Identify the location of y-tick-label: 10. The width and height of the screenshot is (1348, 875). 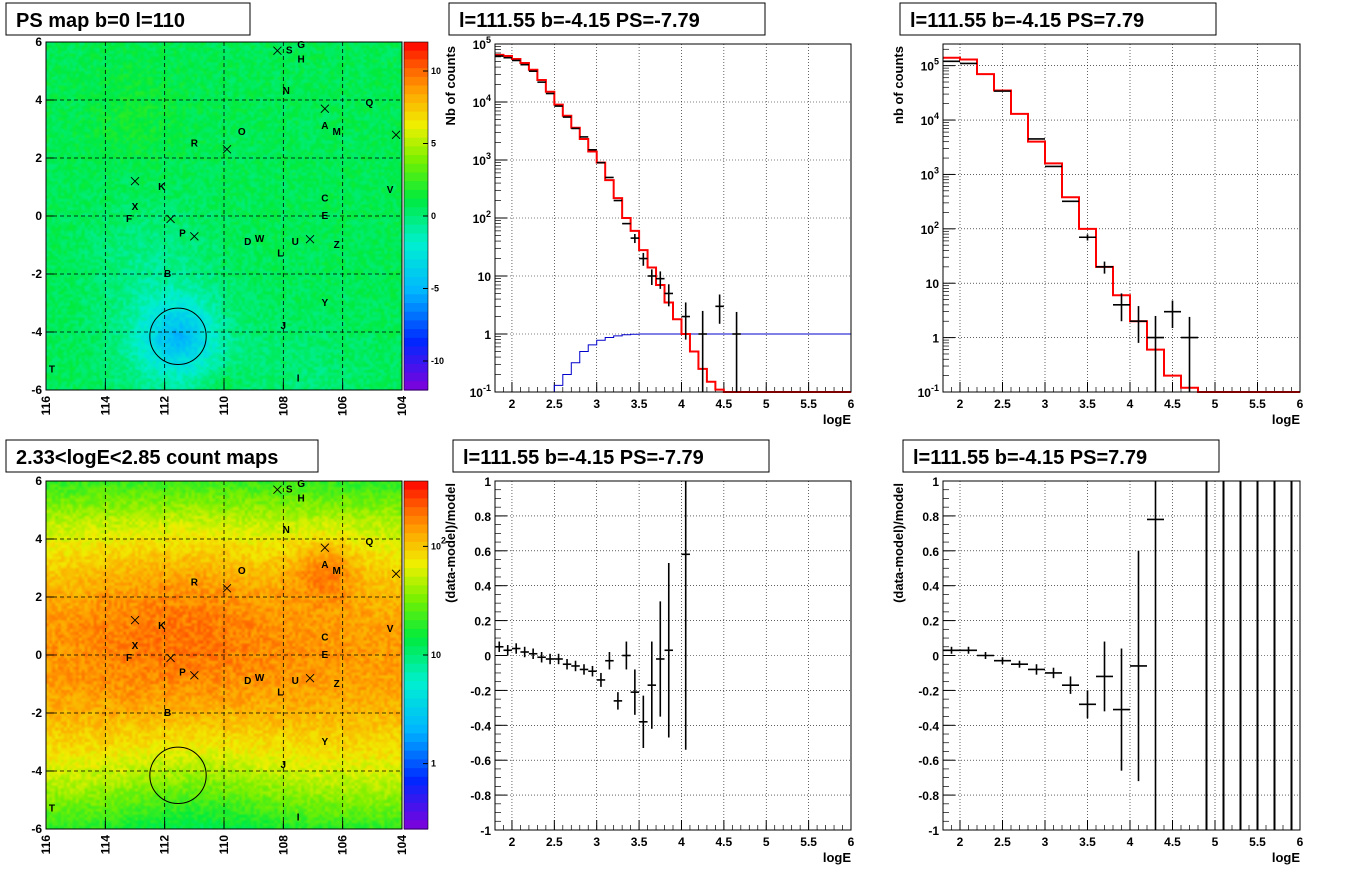
(485, 277).